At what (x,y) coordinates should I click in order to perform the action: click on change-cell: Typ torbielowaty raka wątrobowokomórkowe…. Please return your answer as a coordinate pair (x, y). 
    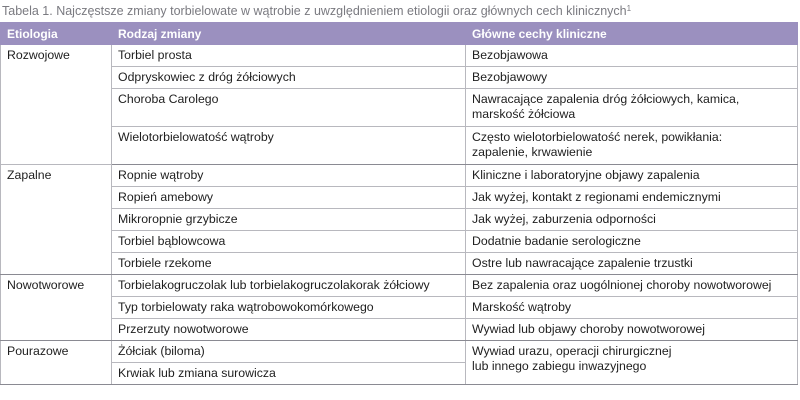
    Looking at the image, I should click on (288, 307).